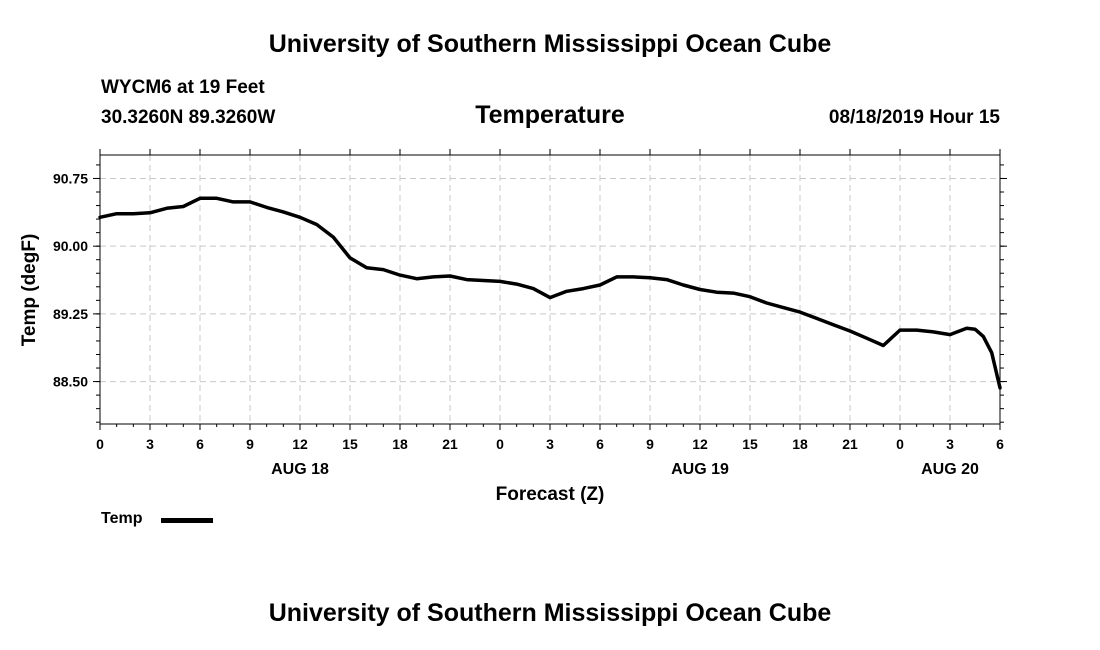 This screenshot has width=1100, height=650. I want to click on station-label: WYCM6 at 19 Feet, so click(183, 87).